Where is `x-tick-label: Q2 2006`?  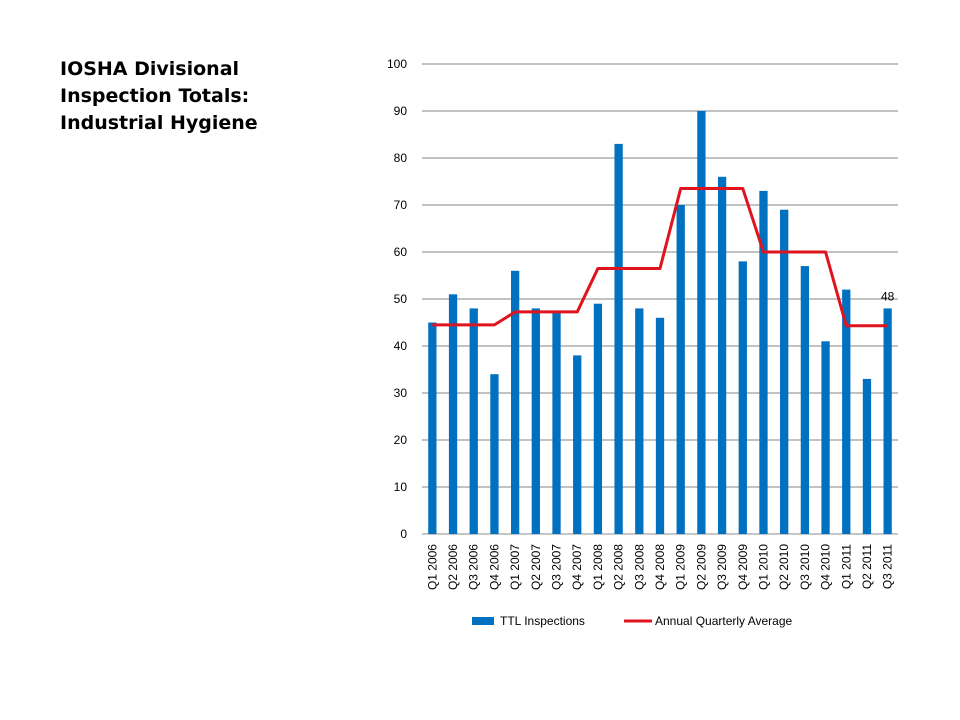
x-tick-label: Q2 2006 is located at coordinates (453, 567).